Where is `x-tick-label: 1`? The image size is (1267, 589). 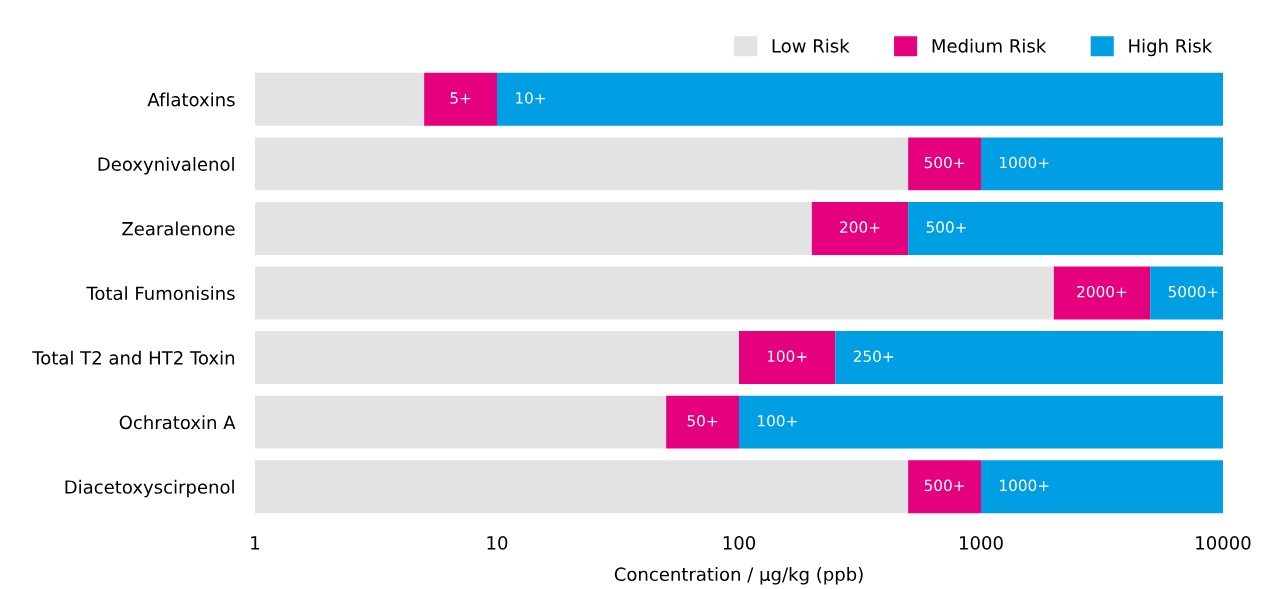
x-tick-label: 1 is located at coordinates (255, 543).